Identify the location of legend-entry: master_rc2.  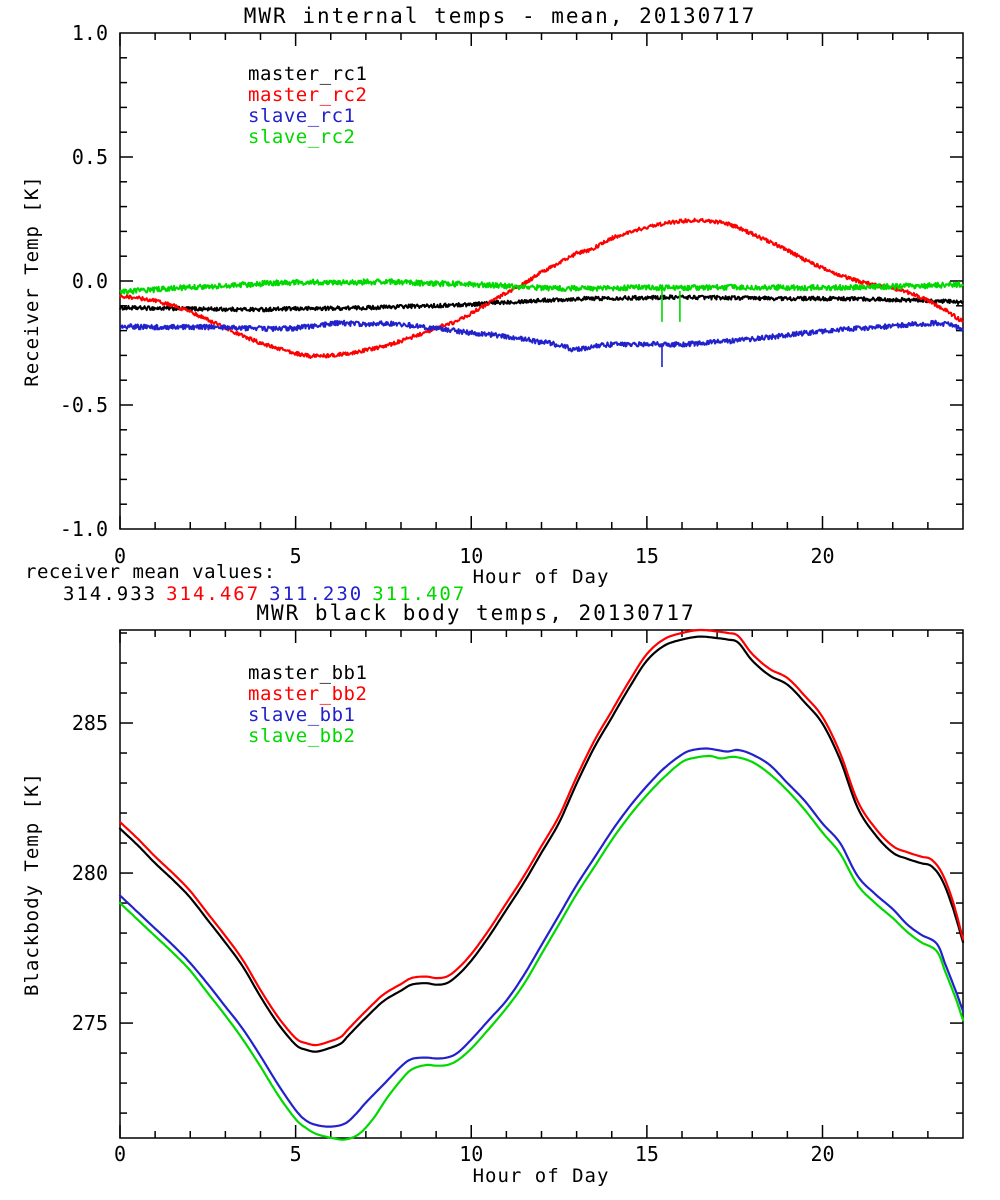
(308, 95).